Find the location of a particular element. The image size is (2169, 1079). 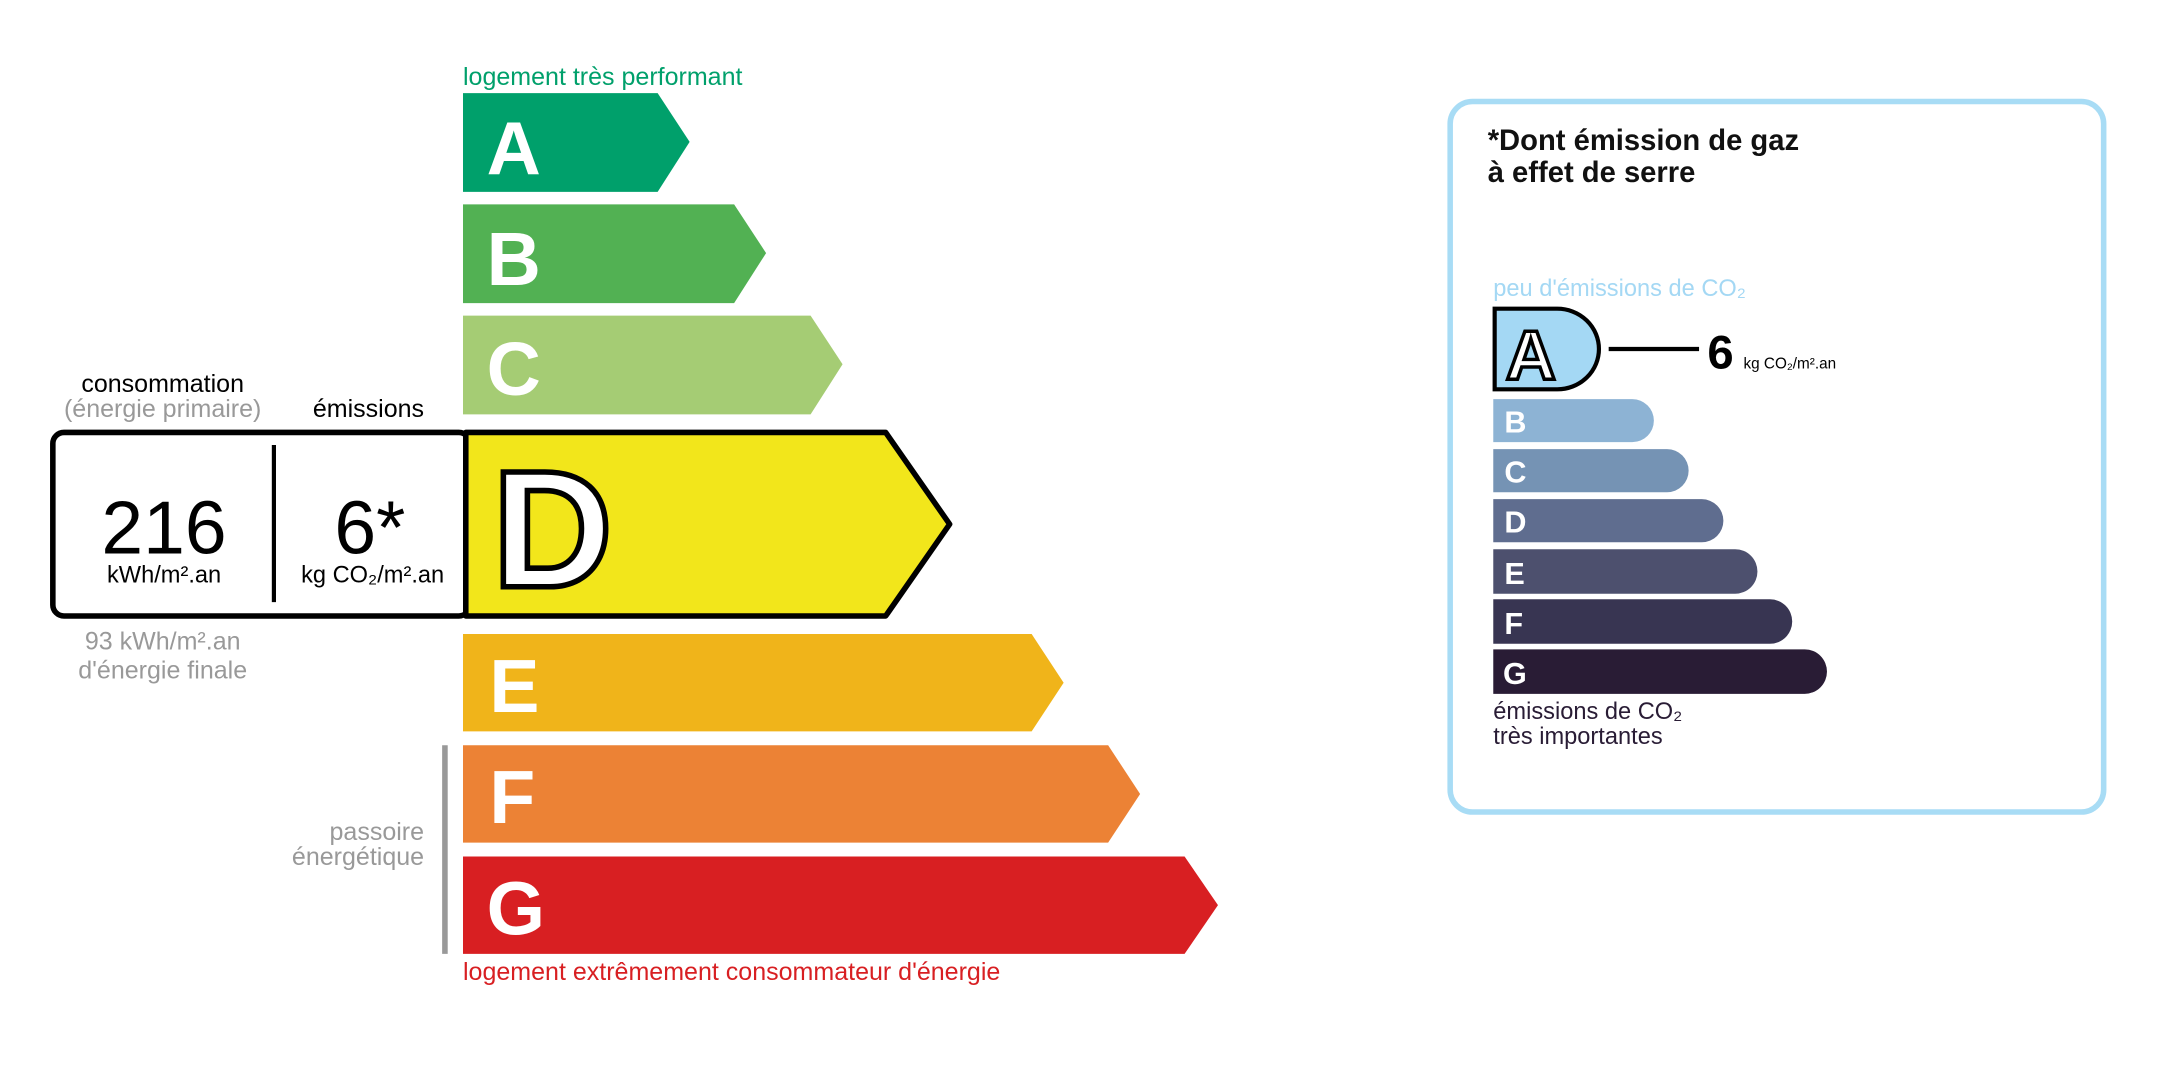

ghg-title-1: *Dont émission de gaz is located at coordinates (1643, 141).